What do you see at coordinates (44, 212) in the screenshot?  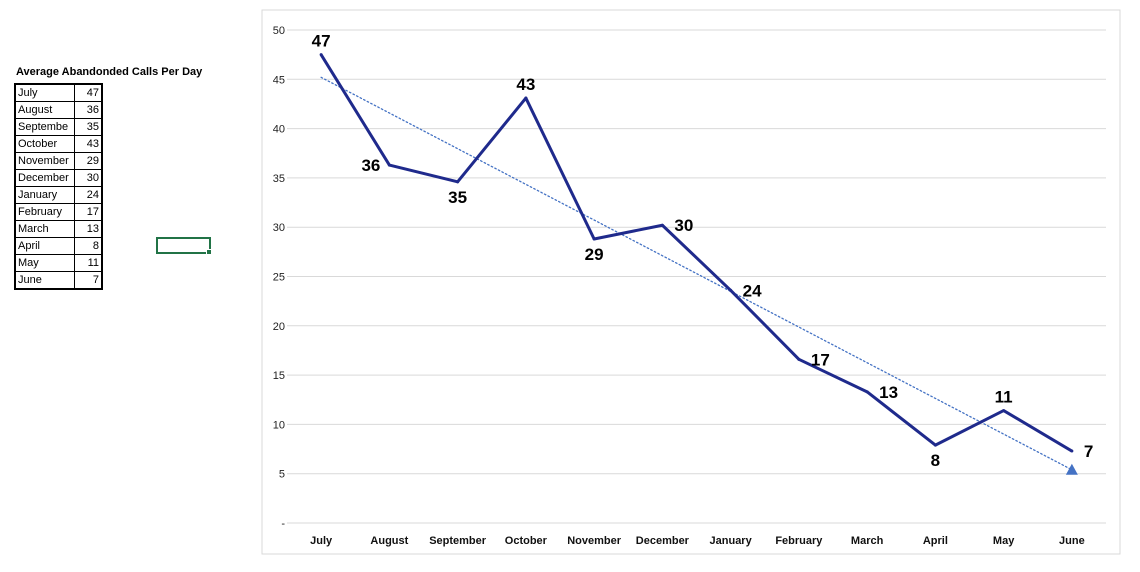 I see `month-cell: February` at bounding box center [44, 212].